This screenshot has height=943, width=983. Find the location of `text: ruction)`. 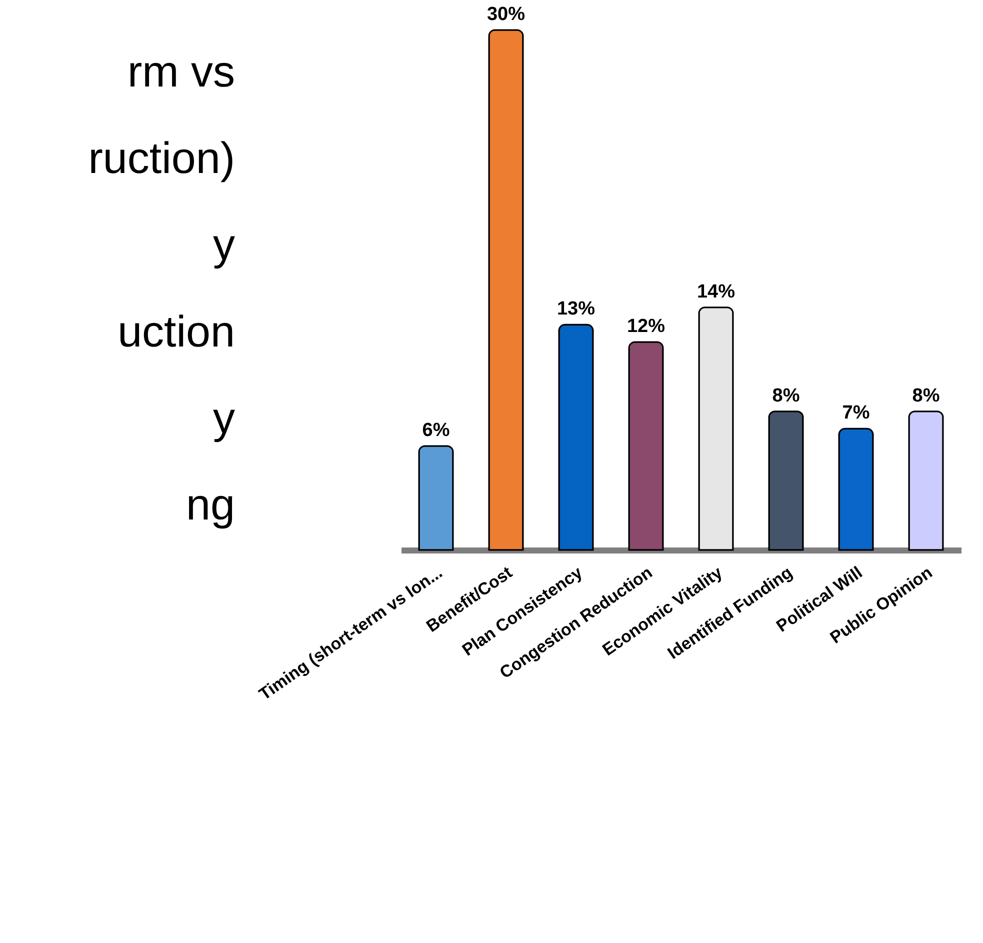

text: ruction) is located at coordinates (161, 158).